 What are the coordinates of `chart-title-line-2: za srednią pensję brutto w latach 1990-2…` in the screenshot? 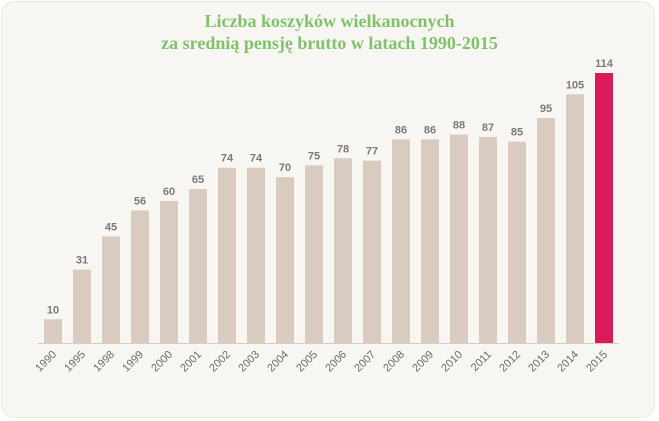 It's located at (329, 43).